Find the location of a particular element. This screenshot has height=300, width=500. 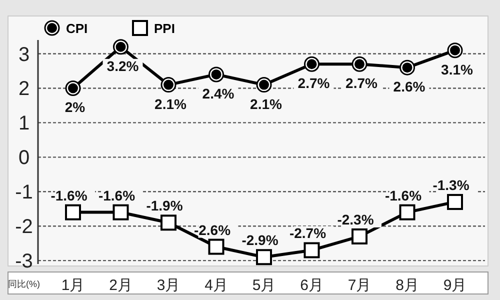

x-tick-label: 1月 is located at coordinates (73, 285).